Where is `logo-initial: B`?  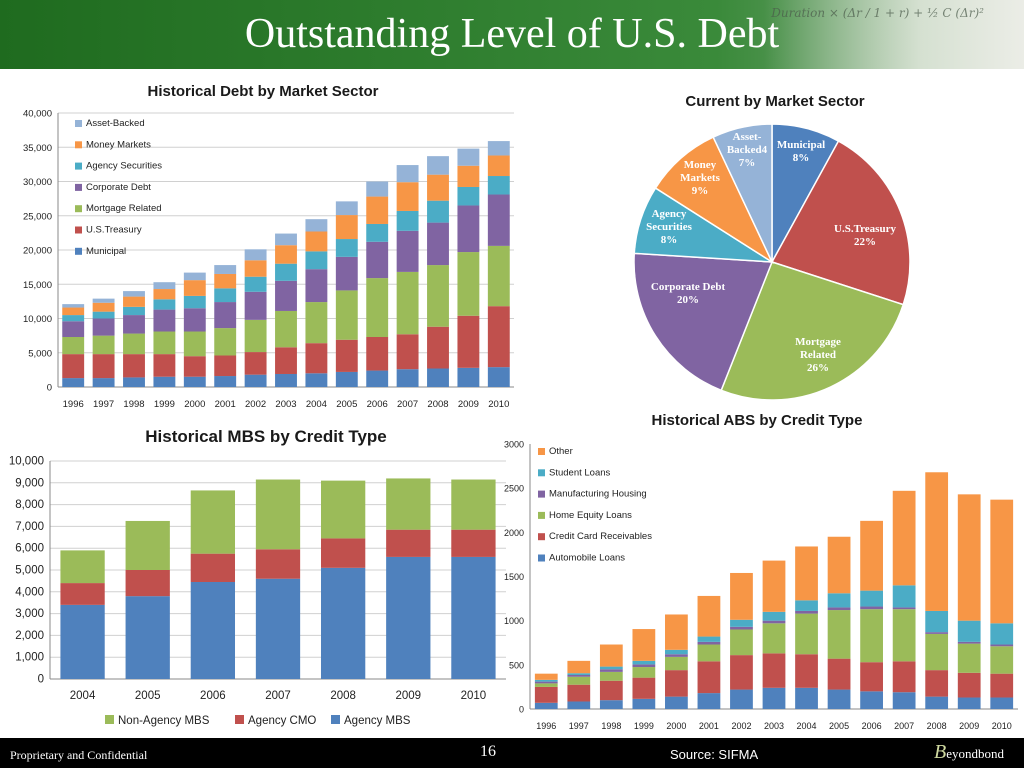 logo-initial: B is located at coordinates (940, 752).